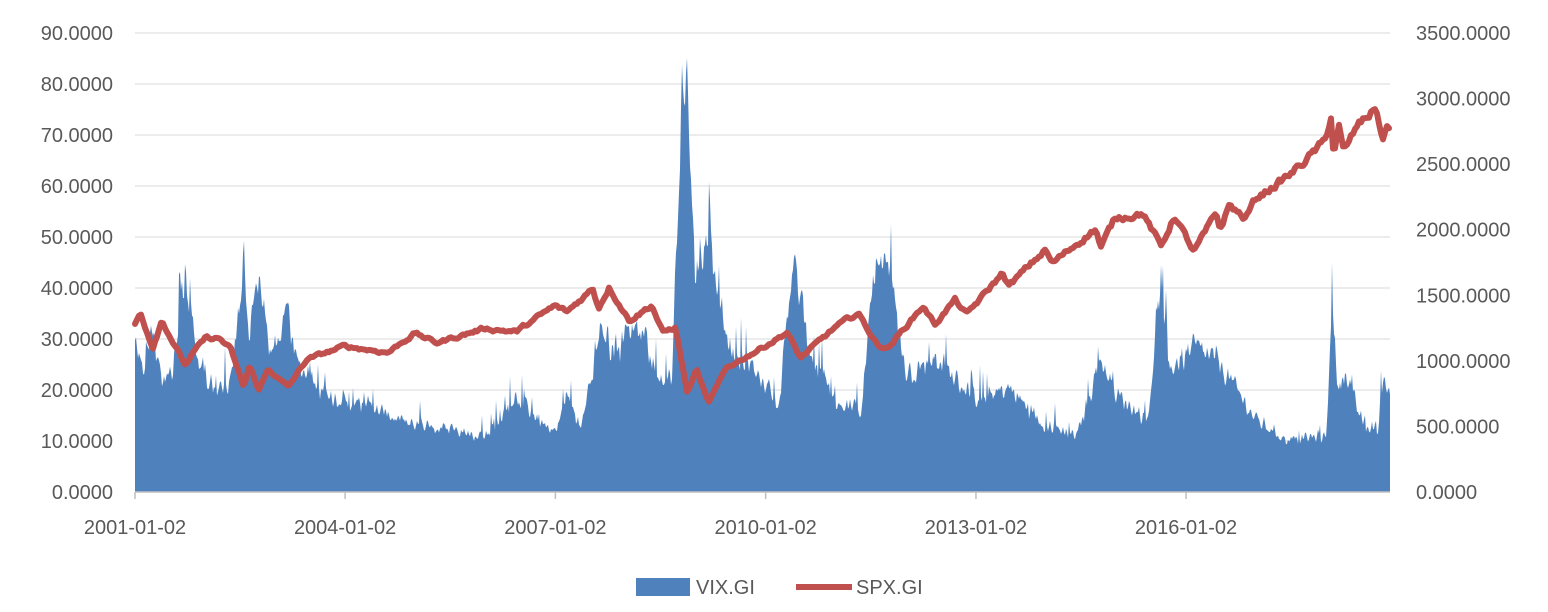  I want to click on legend-swatch-vix, so click(663, 587).